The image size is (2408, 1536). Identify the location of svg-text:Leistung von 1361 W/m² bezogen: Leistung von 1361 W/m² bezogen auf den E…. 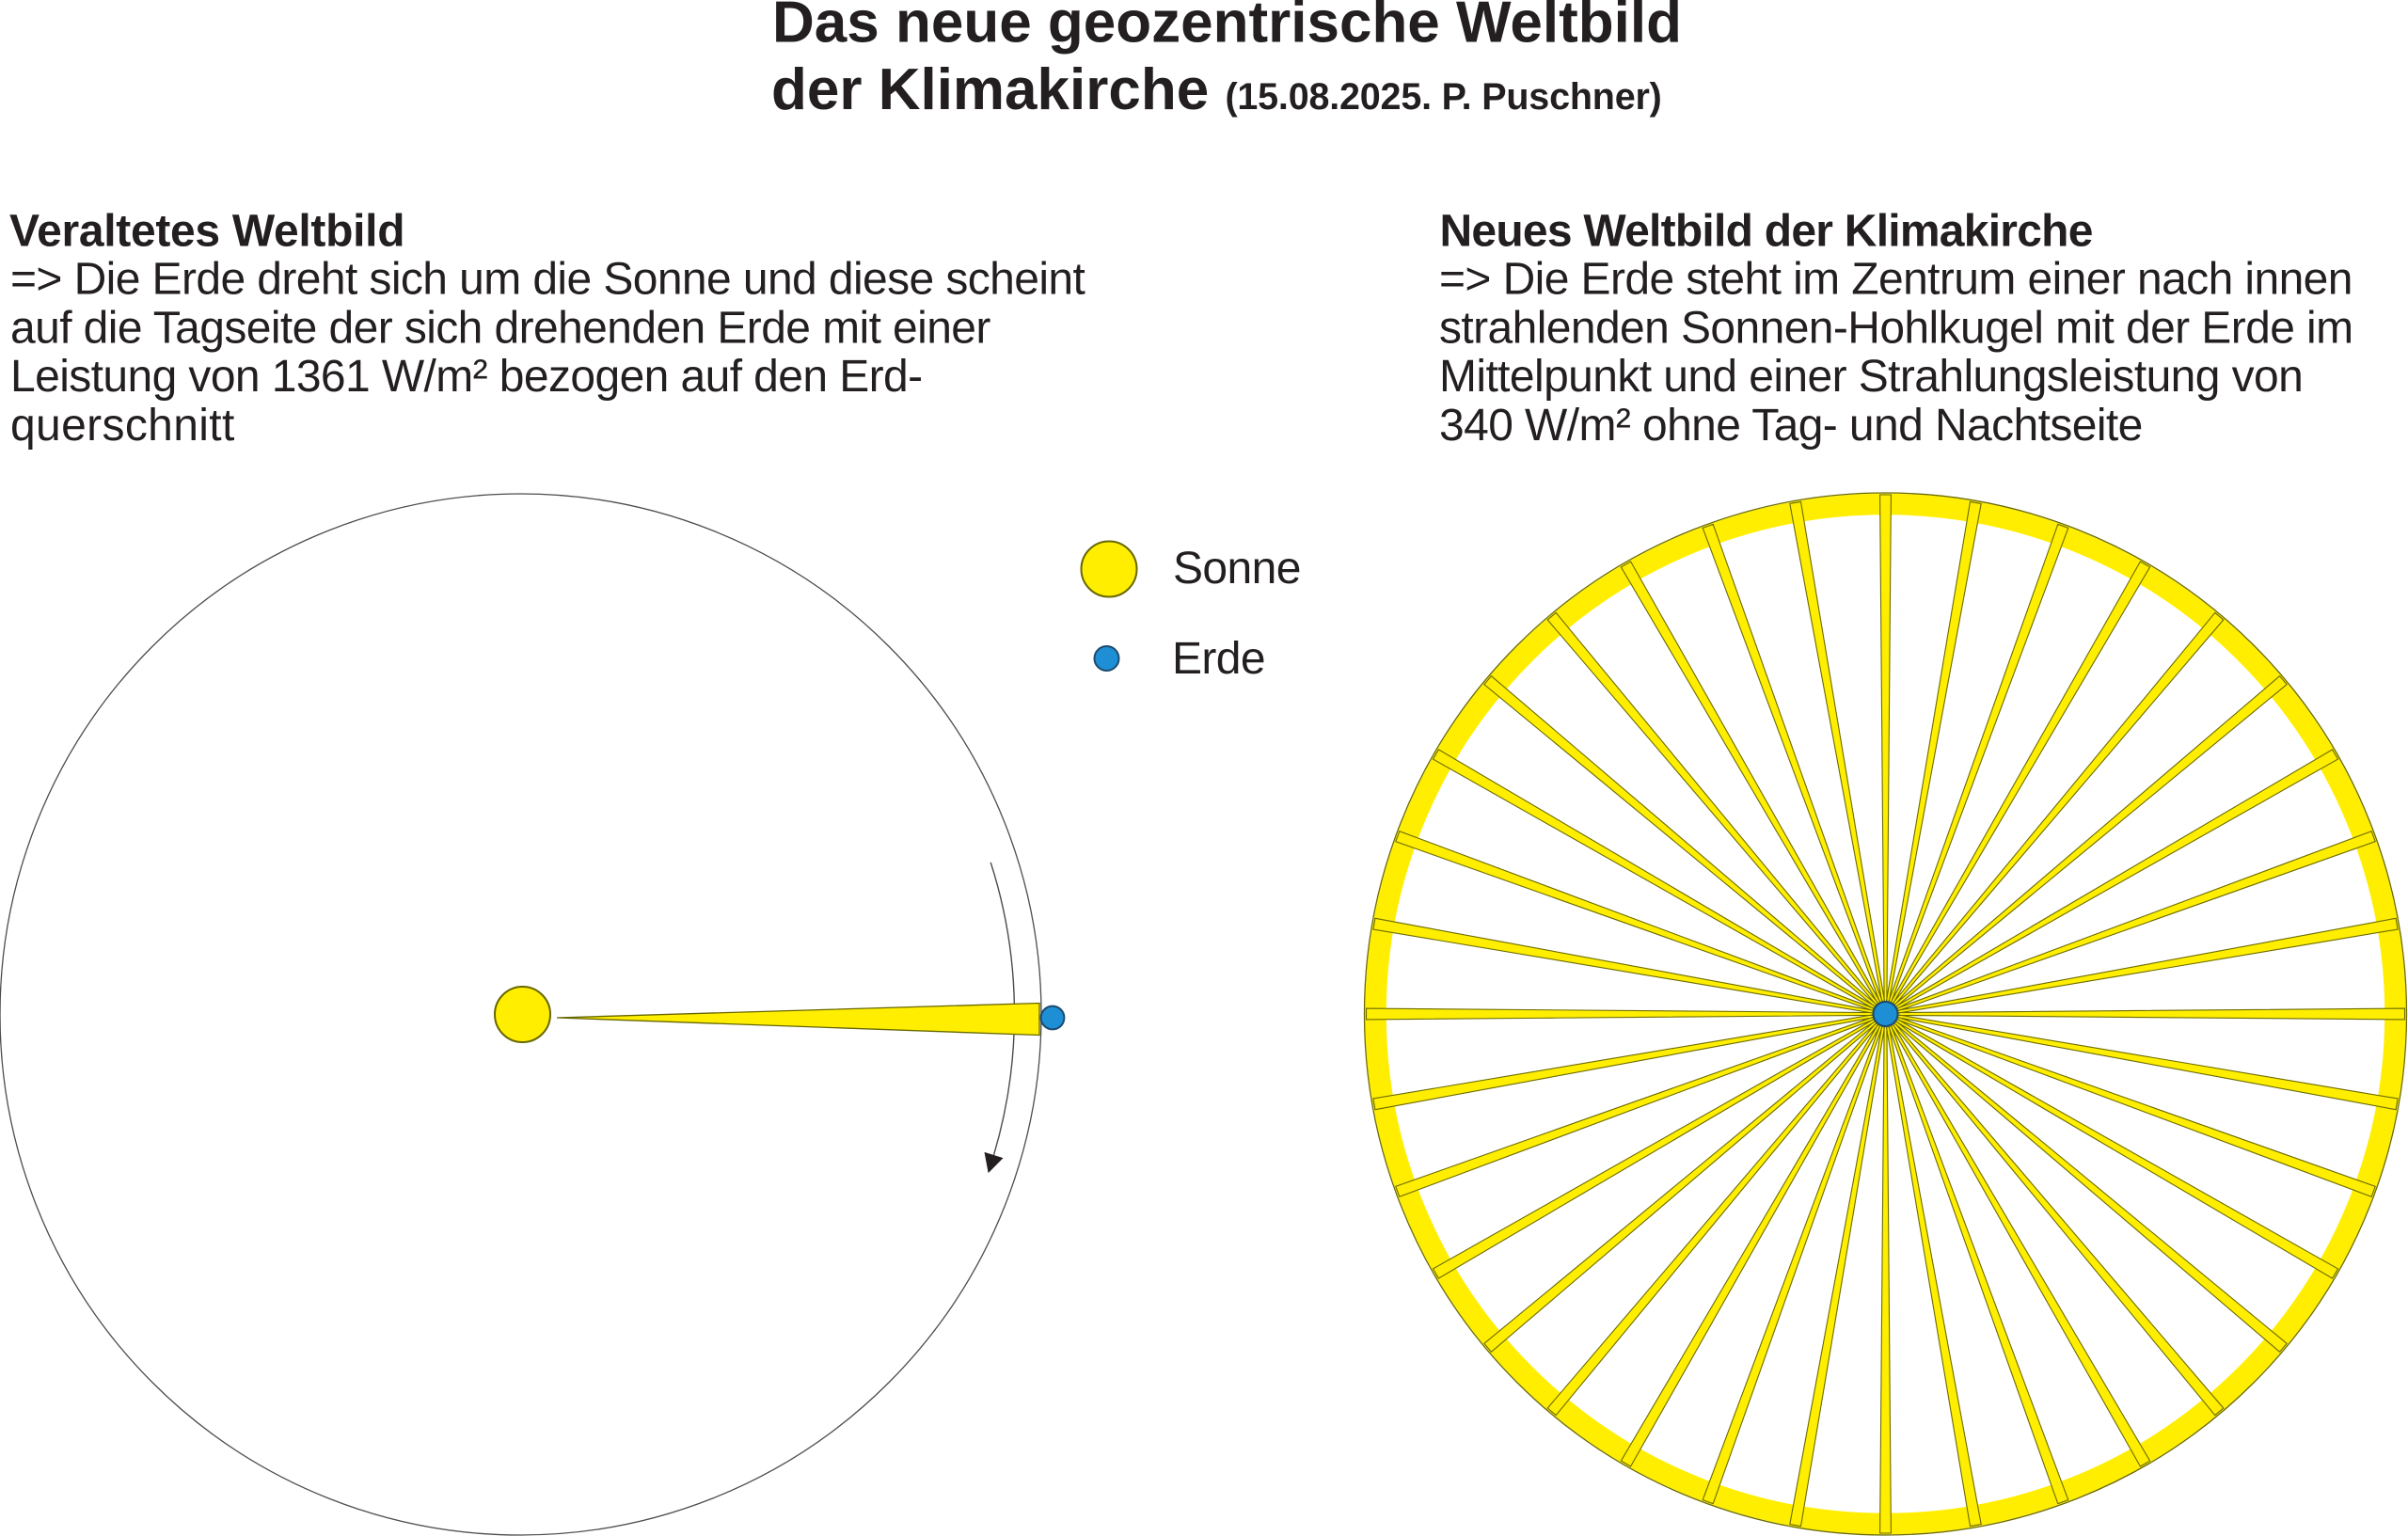
(466, 377).